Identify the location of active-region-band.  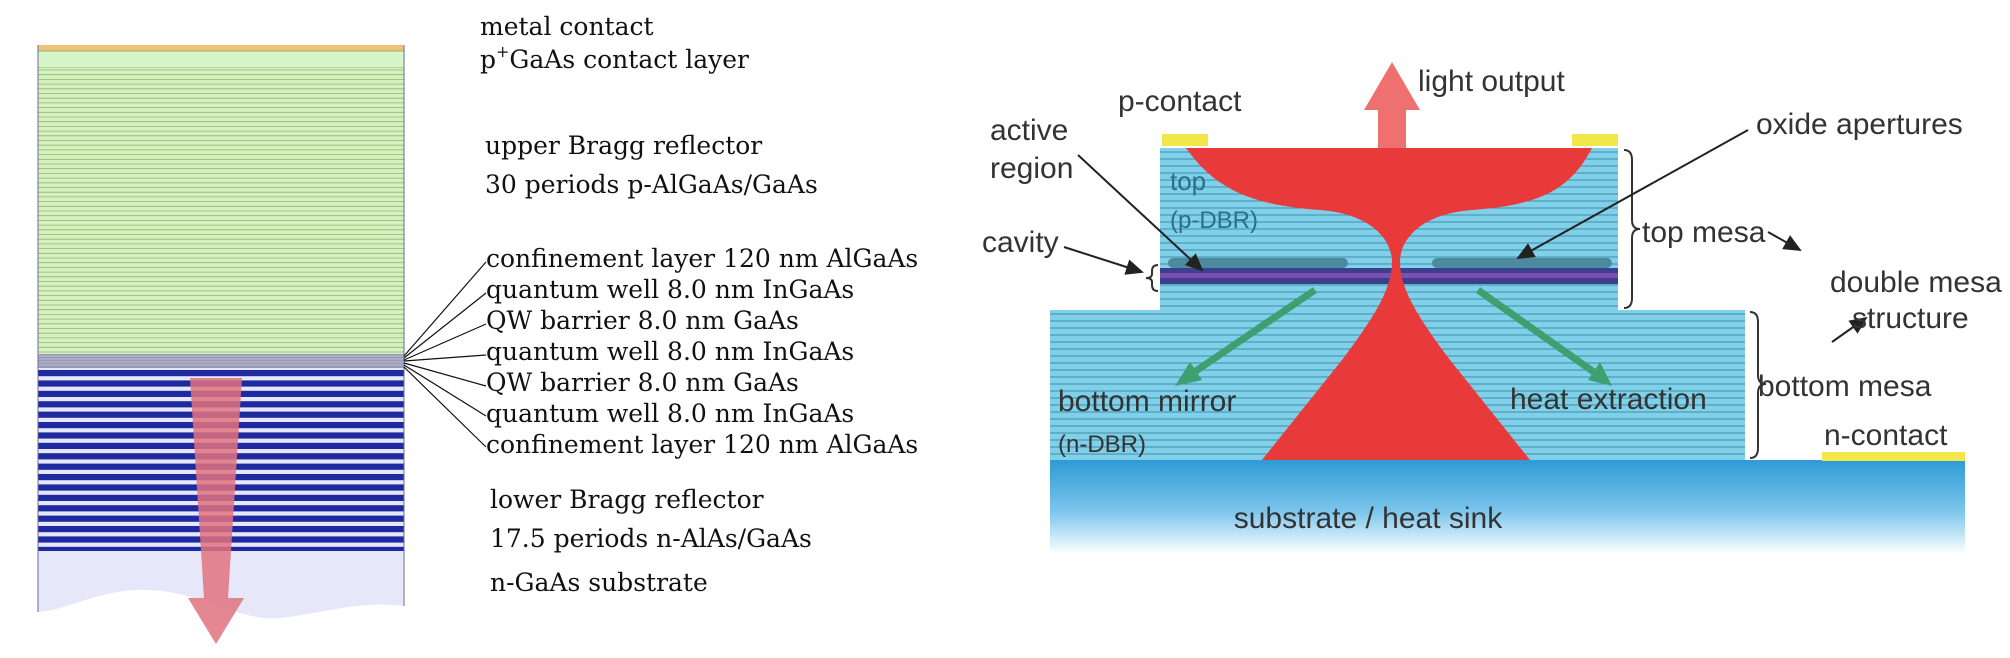
(1389, 275).